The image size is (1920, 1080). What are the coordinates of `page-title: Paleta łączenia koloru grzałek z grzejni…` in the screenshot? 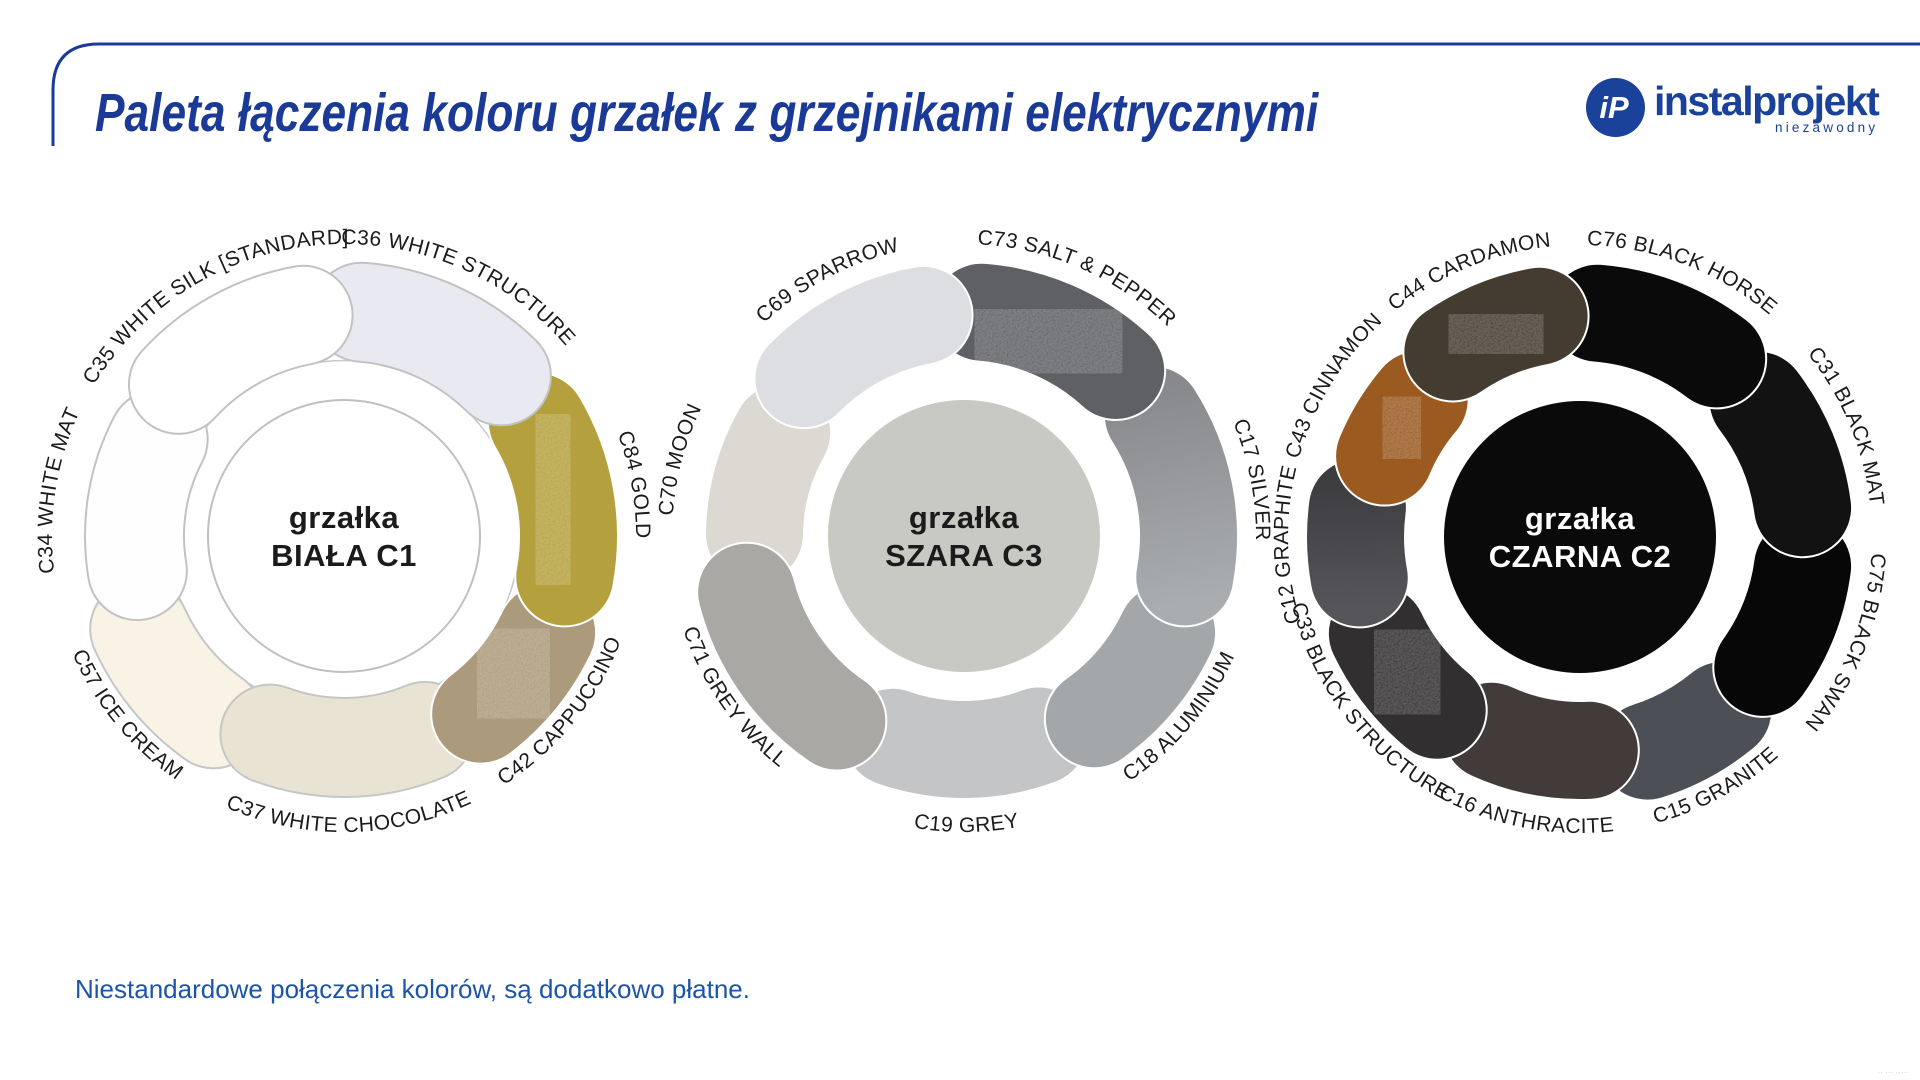 It's located at (707, 113).